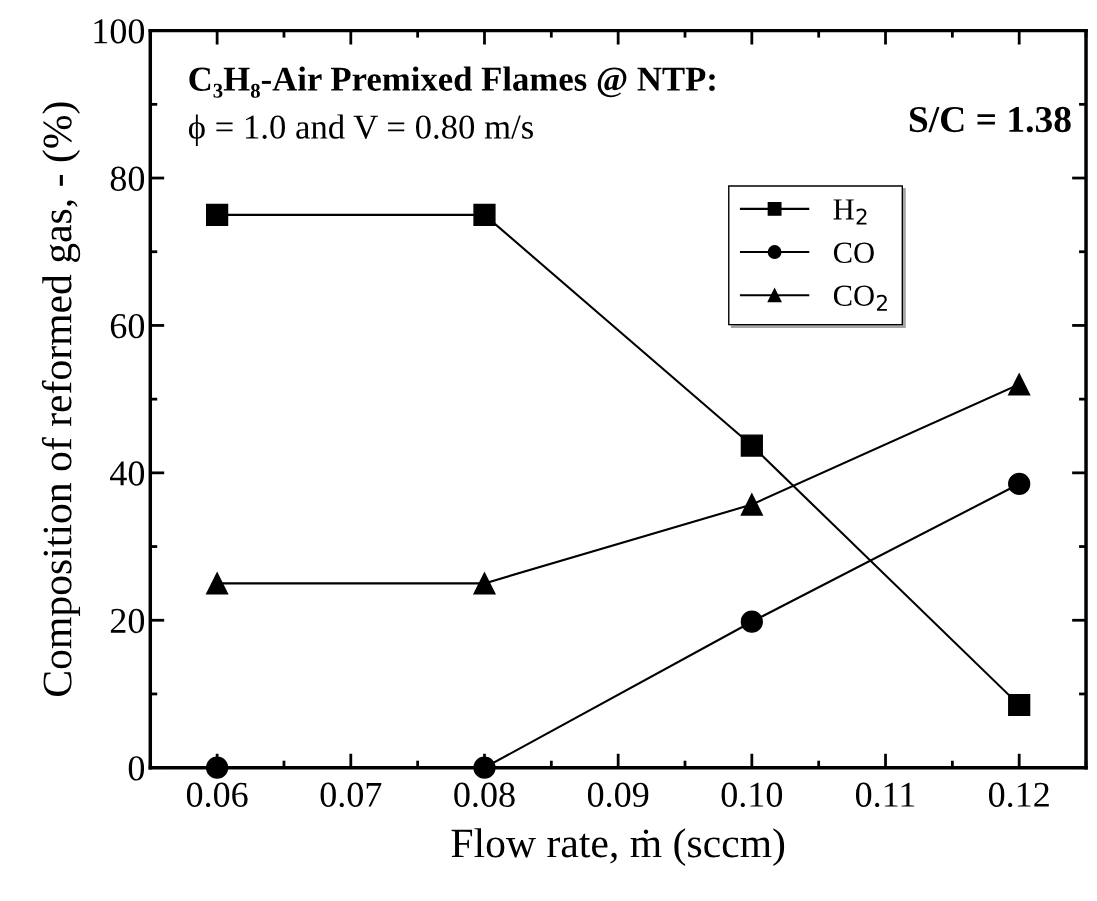  What do you see at coordinates (1018, 795) in the screenshot?
I see `x-tick-label: 0.12` at bounding box center [1018, 795].